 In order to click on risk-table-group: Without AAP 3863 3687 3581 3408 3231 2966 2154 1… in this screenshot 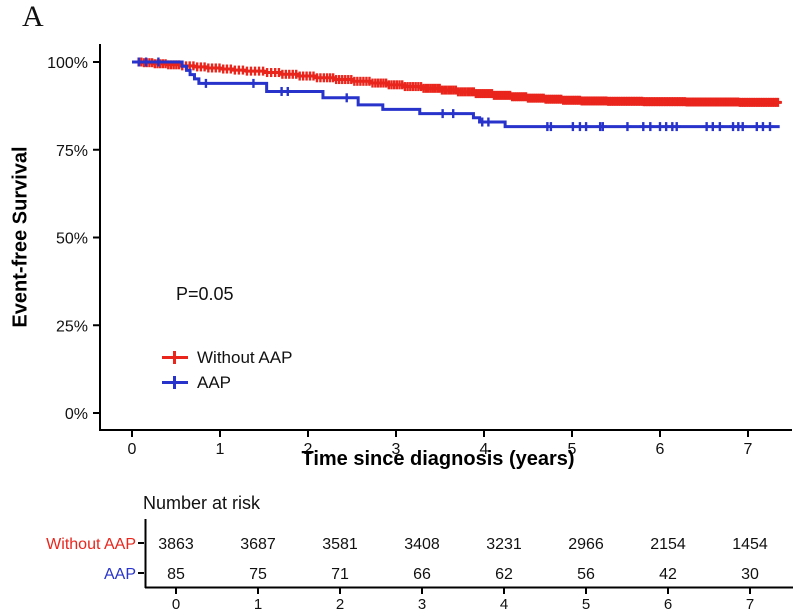, I will do `click(407, 574)`.